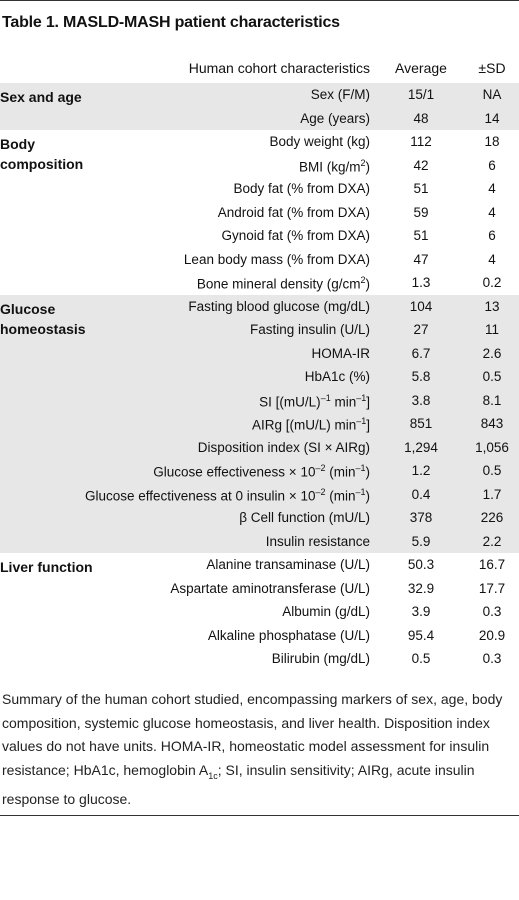 The image size is (519, 900). I want to click on label-text: Bilirubin (mg/dL), so click(320, 658).